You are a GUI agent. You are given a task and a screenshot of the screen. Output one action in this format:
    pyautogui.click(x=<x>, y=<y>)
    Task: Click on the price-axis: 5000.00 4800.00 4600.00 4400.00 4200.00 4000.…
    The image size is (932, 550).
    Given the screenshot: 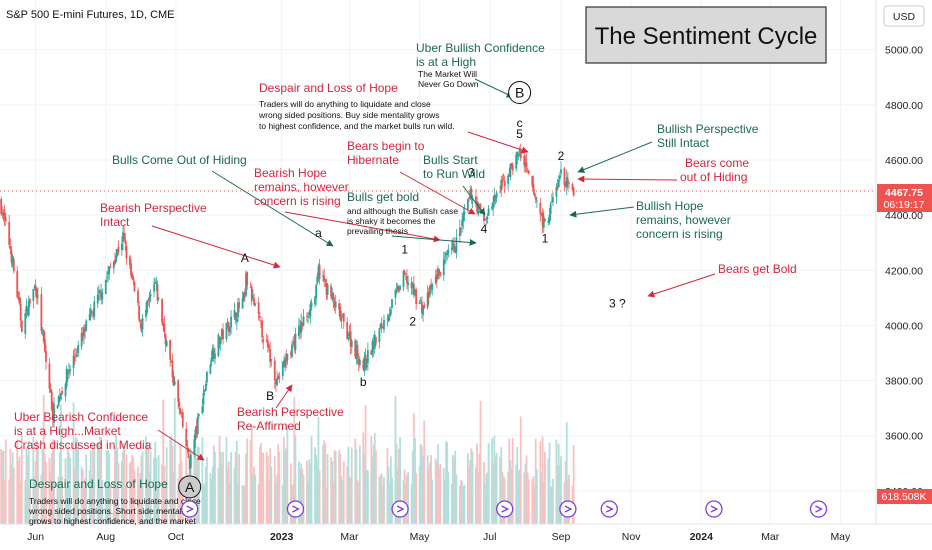 What is the action you would take?
    pyautogui.click(x=904, y=271)
    